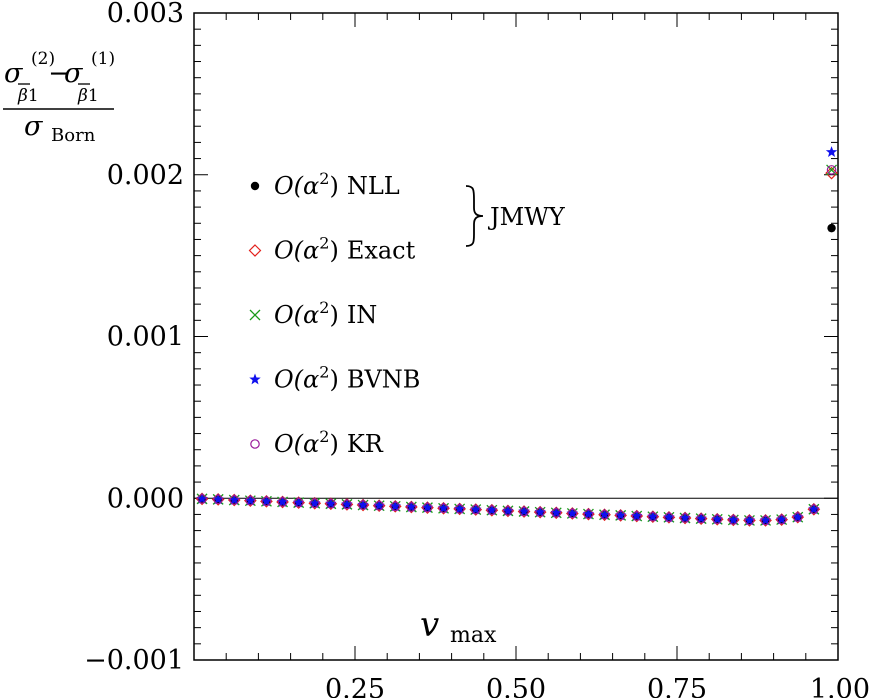 The image size is (872, 698). I want to click on svg-text: σ (2), so click(29, 69).